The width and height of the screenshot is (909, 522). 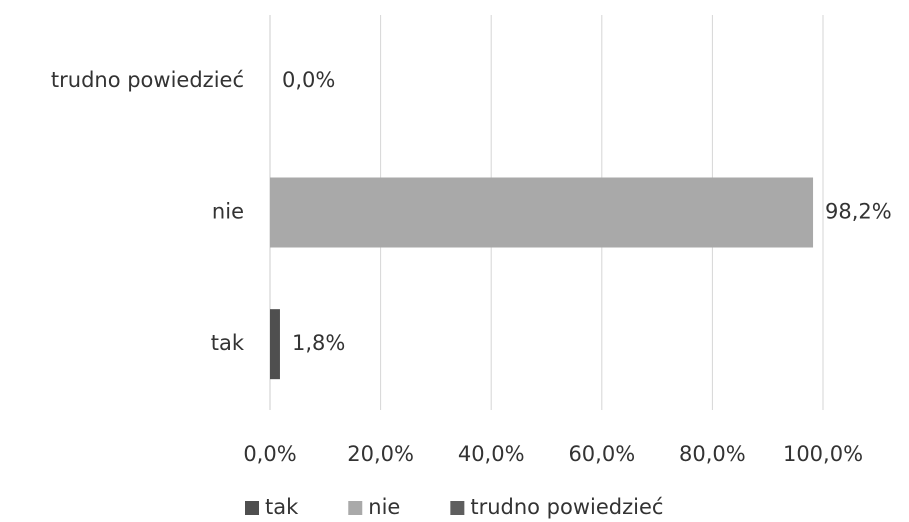 I want to click on x-tick-label: 100,0%, so click(x=823, y=454).